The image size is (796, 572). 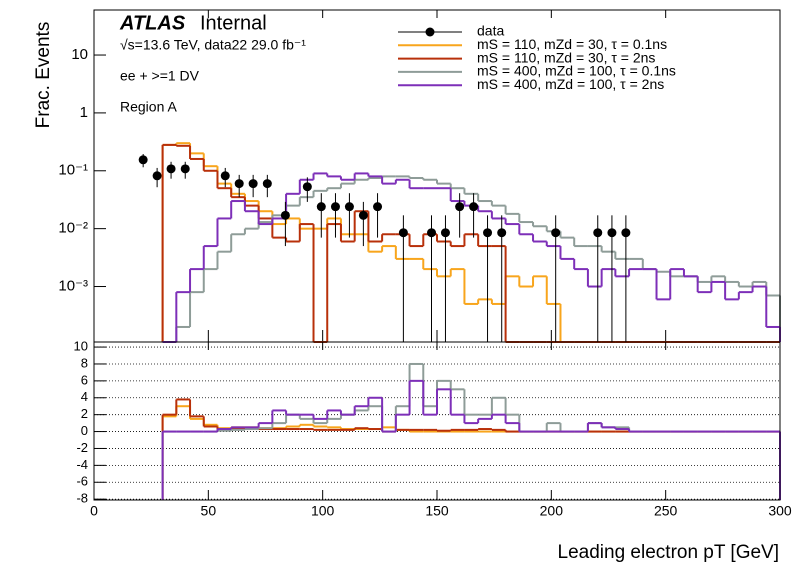 I want to click on y-tick-label: -6, so click(x=82, y=481).